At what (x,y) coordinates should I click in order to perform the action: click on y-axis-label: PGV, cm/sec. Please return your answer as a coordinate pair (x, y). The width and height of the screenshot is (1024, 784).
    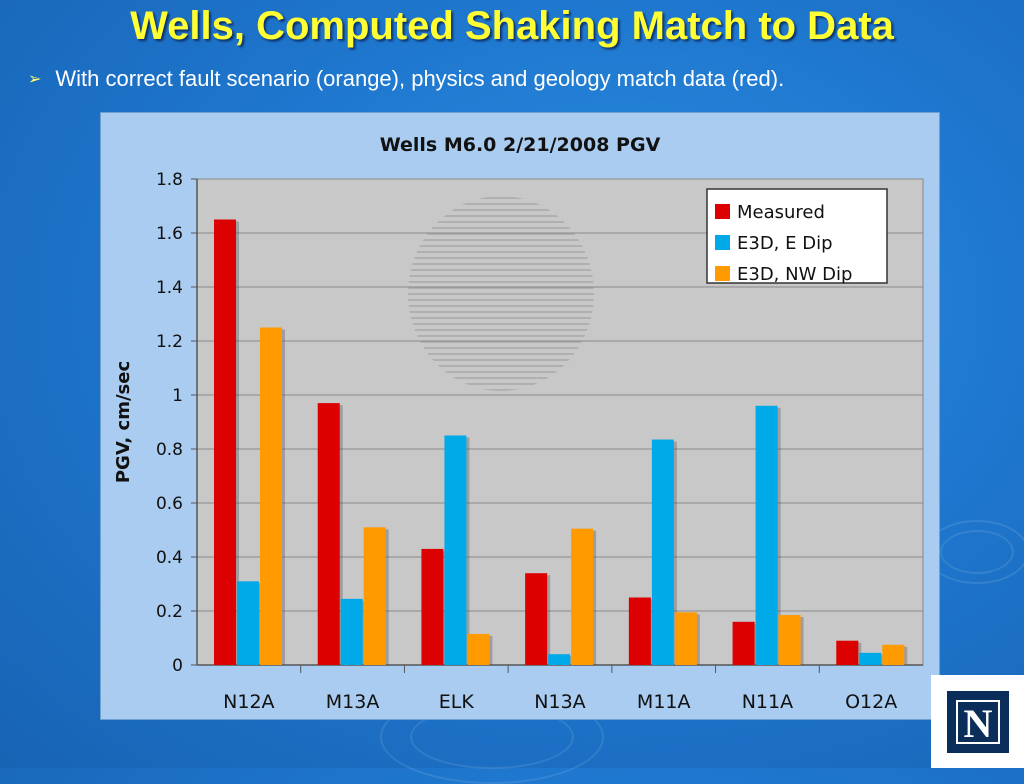
    Looking at the image, I should click on (123, 422).